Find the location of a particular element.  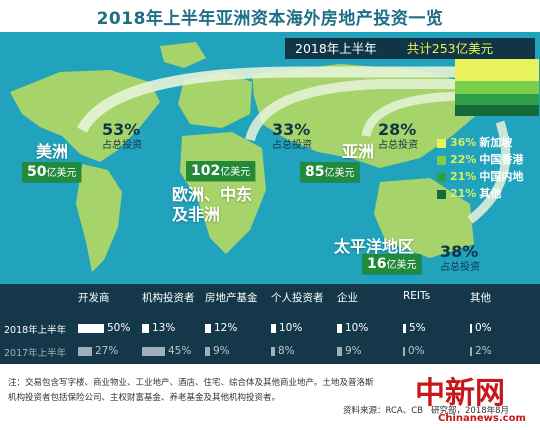

pct-value: 53% is located at coordinates (121, 129).